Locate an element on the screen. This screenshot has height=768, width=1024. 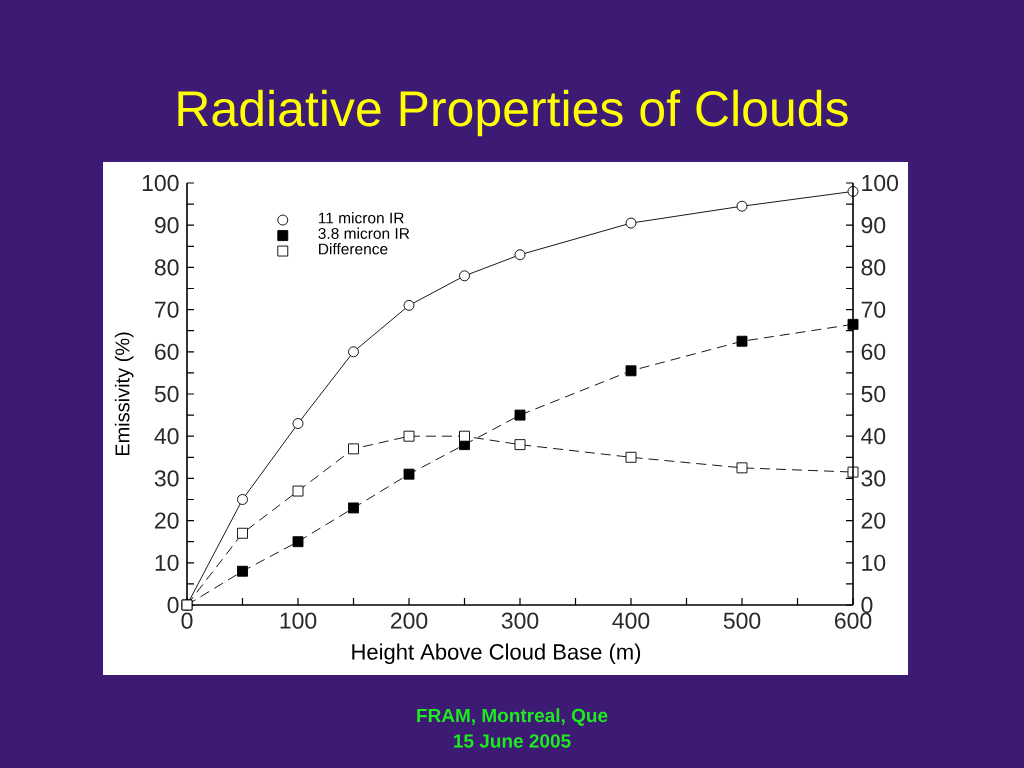
legend-label: 11 micron IR is located at coordinates (361, 218).